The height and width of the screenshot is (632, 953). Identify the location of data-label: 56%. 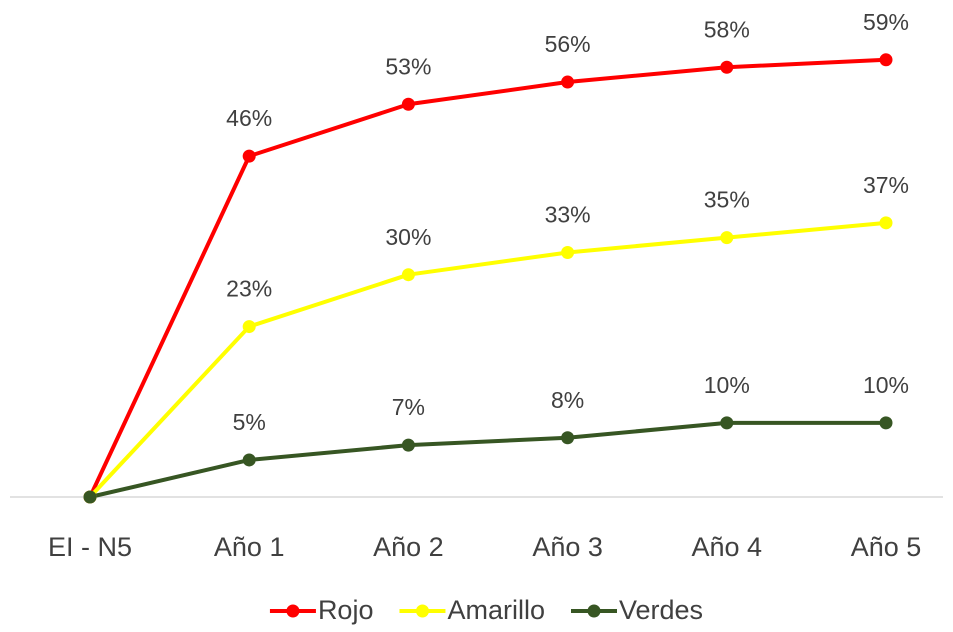
(568, 44).